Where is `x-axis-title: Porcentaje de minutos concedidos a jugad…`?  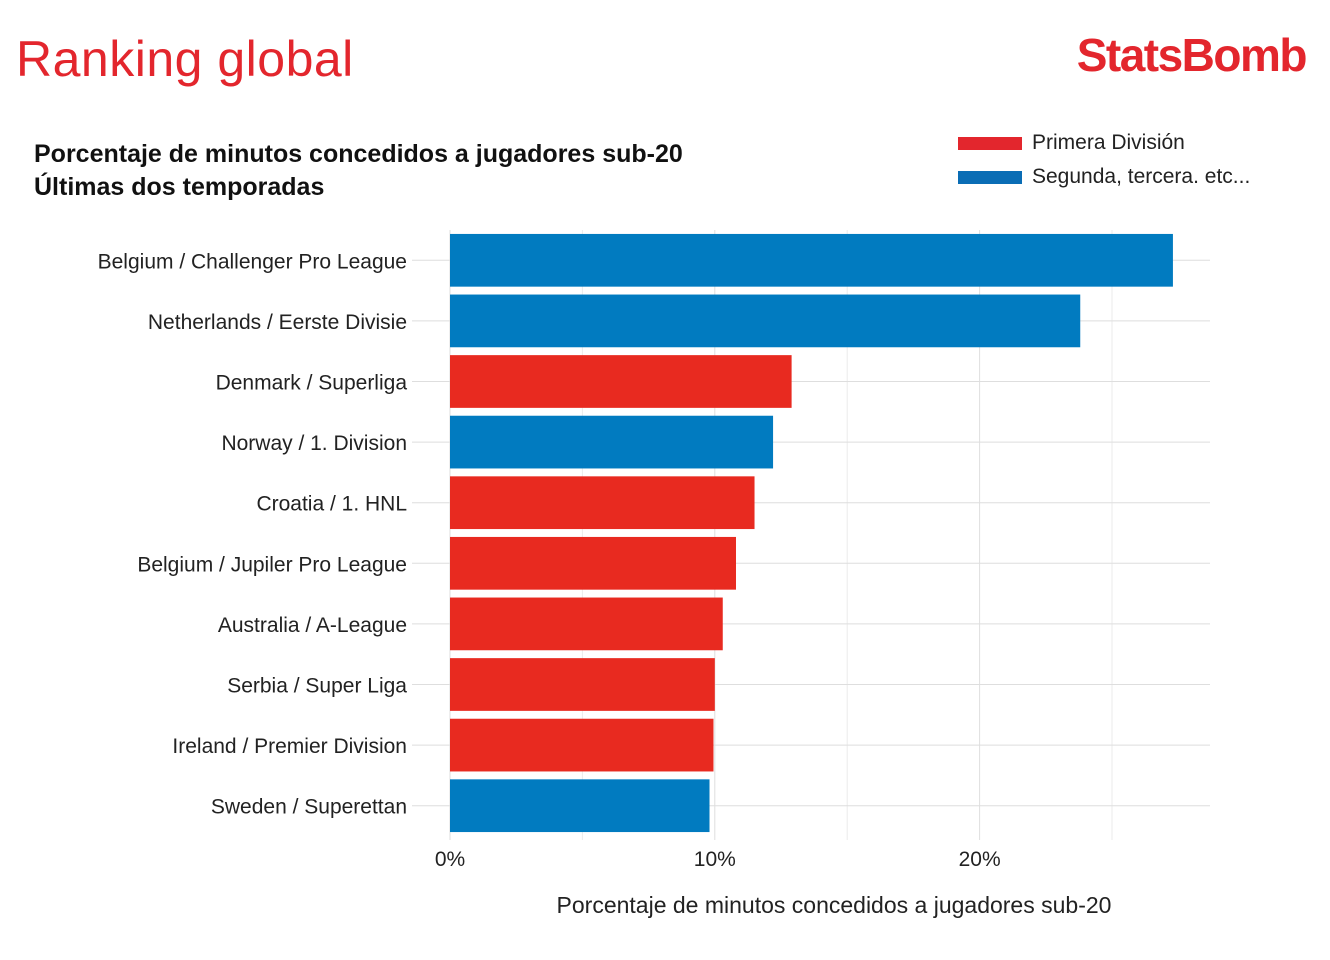
x-axis-title: Porcentaje de minutos concedidos a jugad… is located at coordinates (834, 905).